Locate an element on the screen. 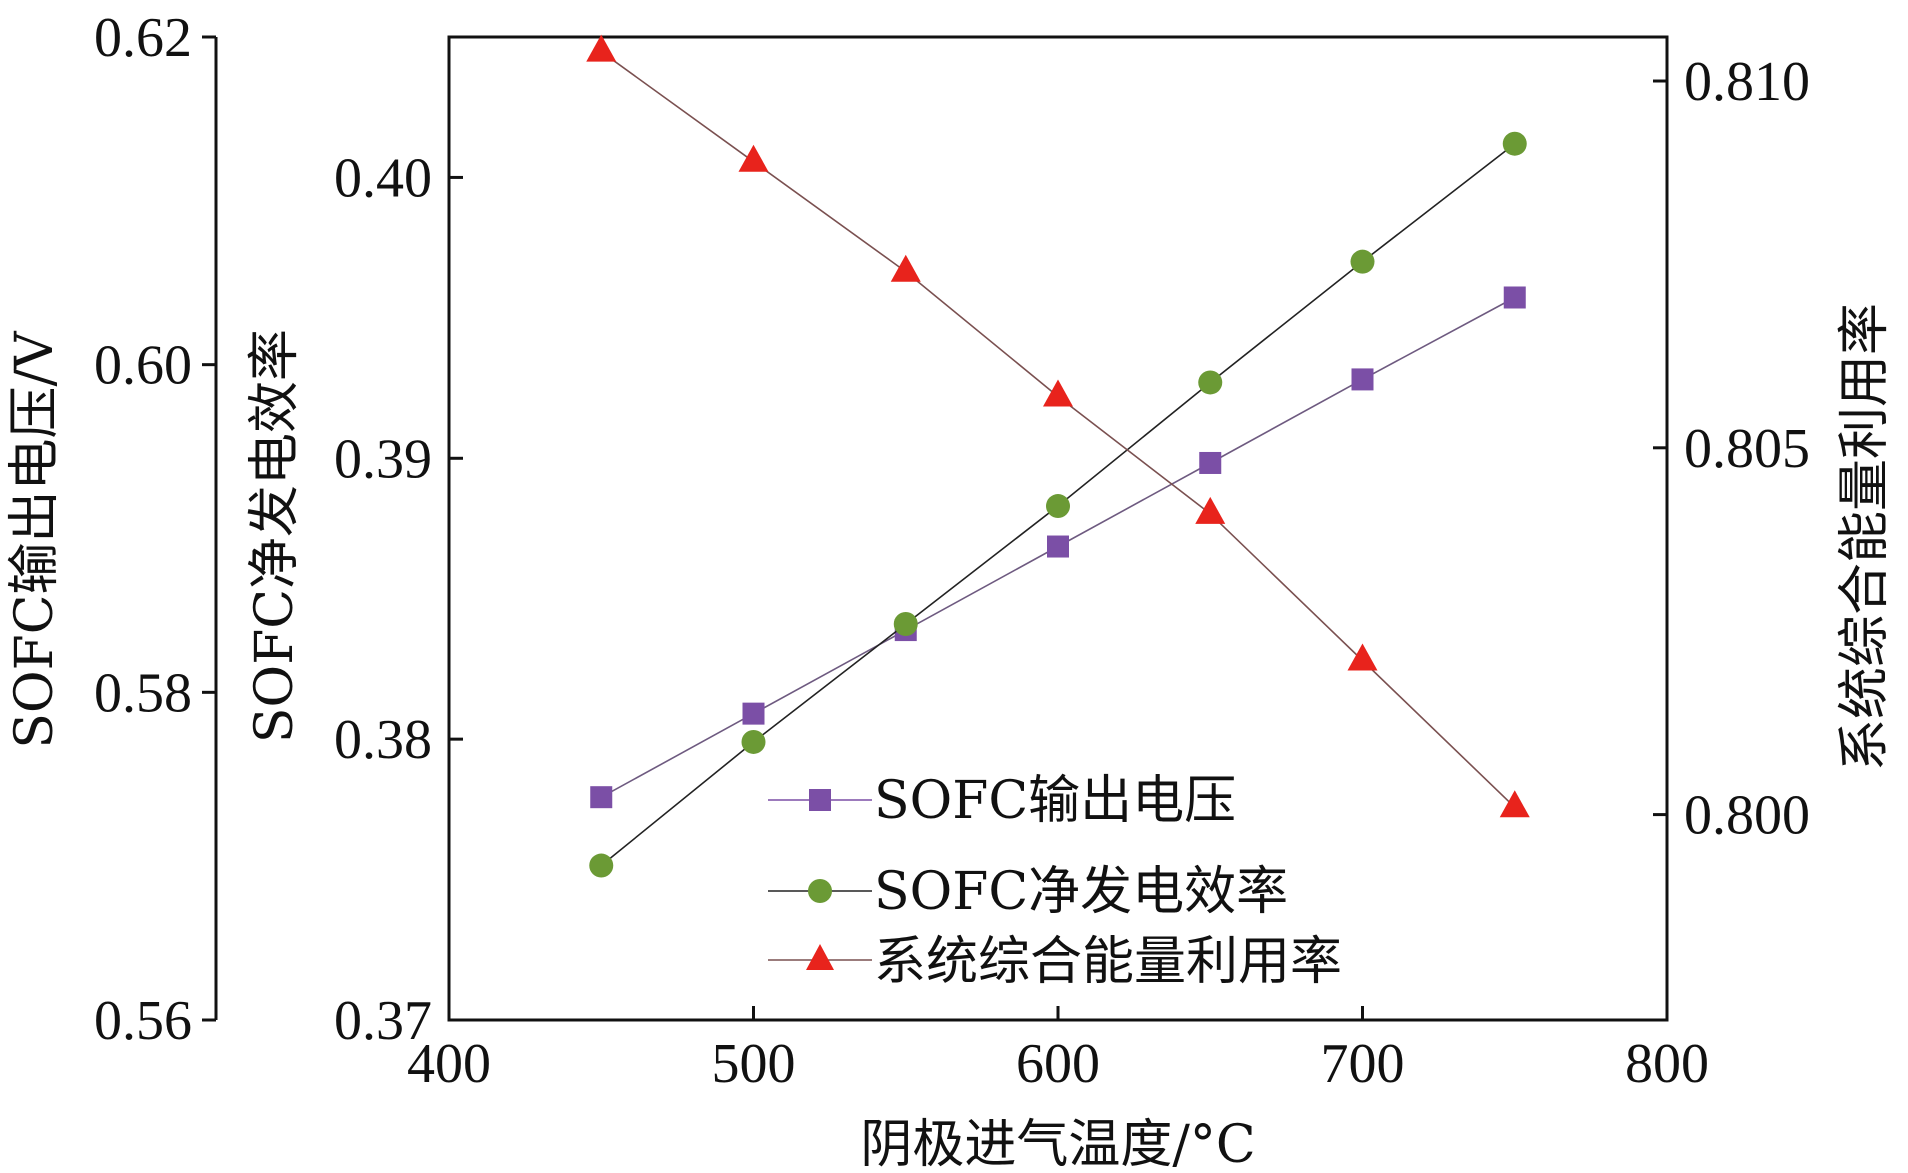 The width and height of the screenshot is (1908, 1173). inner-left-tick-label: 0.37 is located at coordinates (383, 1021).